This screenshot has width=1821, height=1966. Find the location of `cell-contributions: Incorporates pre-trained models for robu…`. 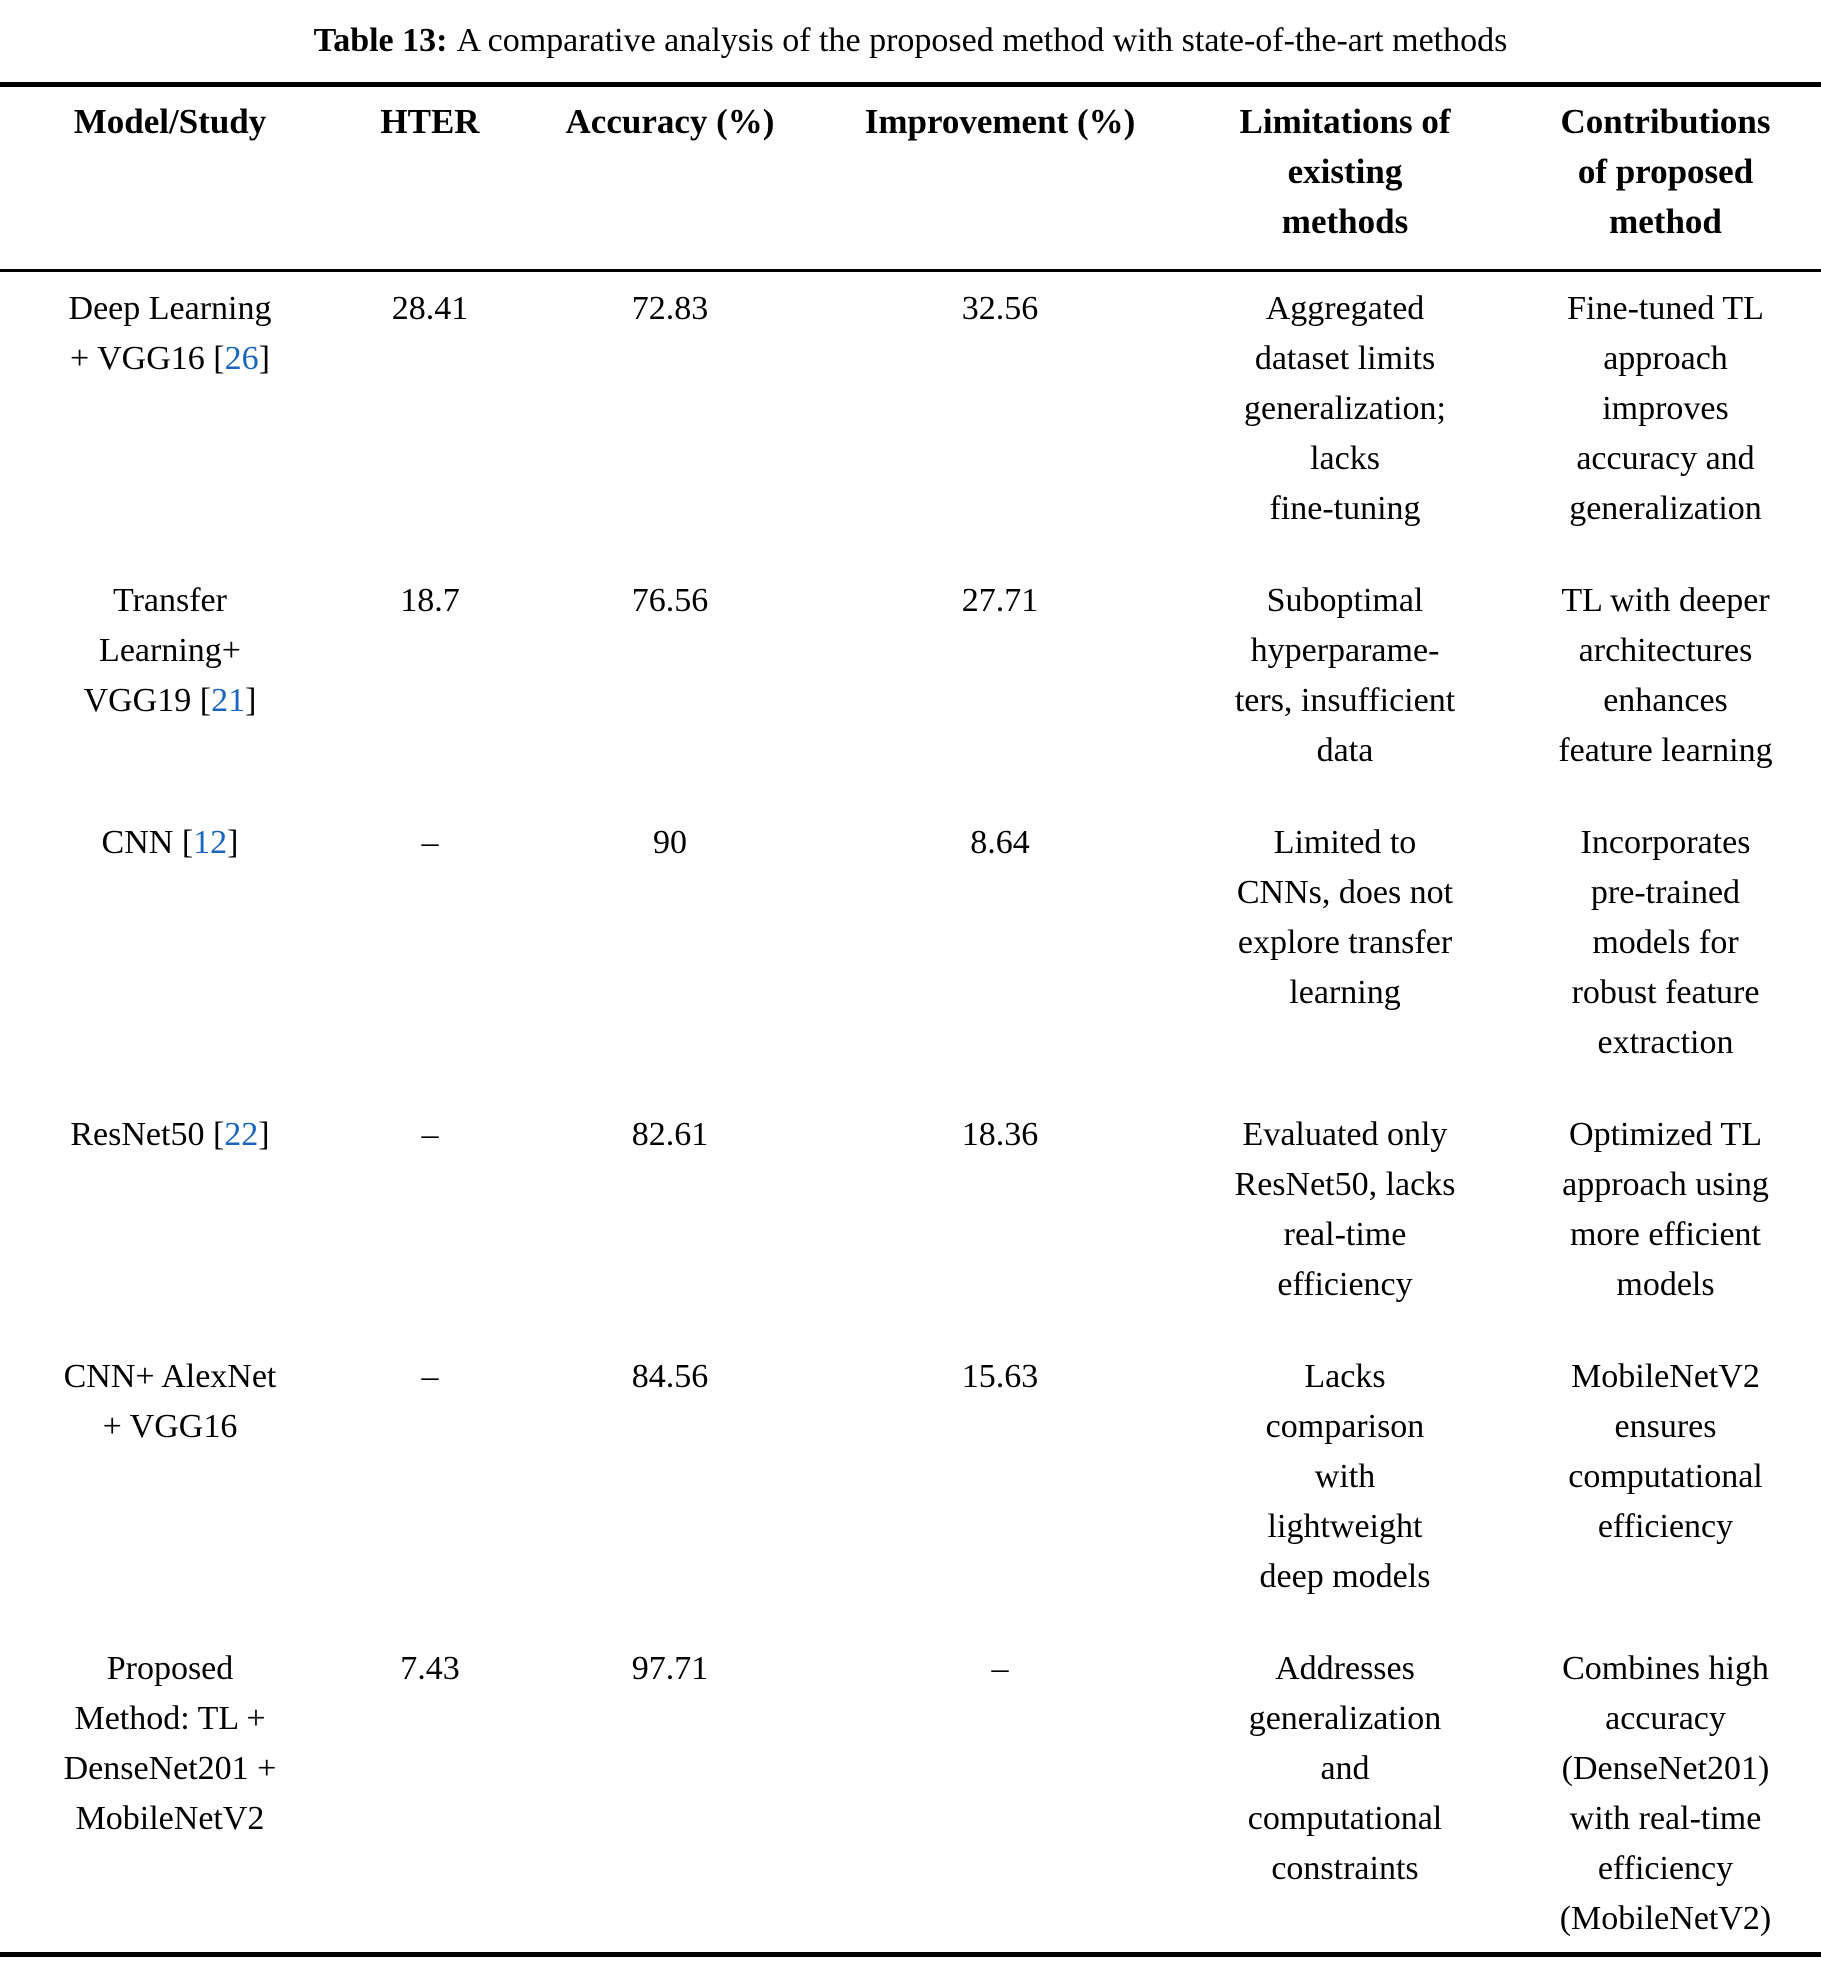

cell-contributions: Incorporates pre-trained models for robu… is located at coordinates (1665, 942).